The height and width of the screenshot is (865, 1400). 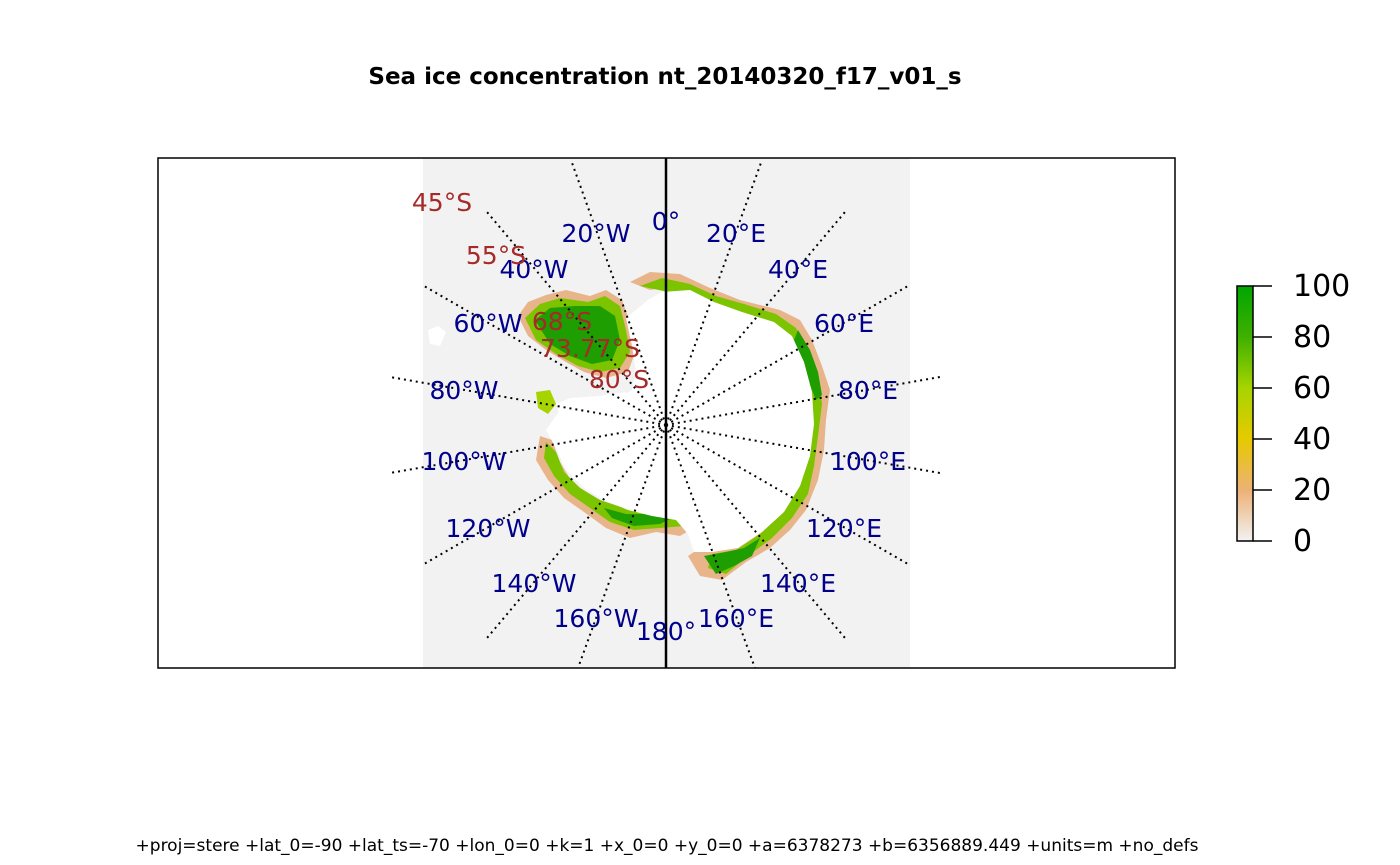 I want to click on lon-label: 120°E, so click(x=844, y=528).